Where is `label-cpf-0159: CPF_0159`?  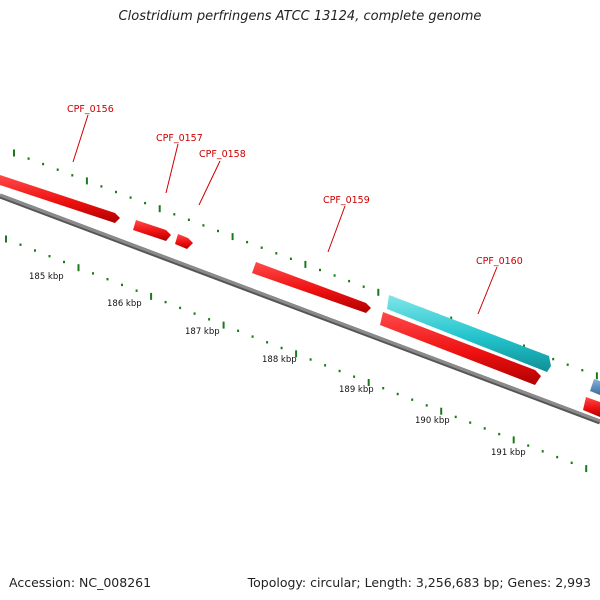 label-cpf-0159: CPF_0159 is located at coordinates (346, 200).